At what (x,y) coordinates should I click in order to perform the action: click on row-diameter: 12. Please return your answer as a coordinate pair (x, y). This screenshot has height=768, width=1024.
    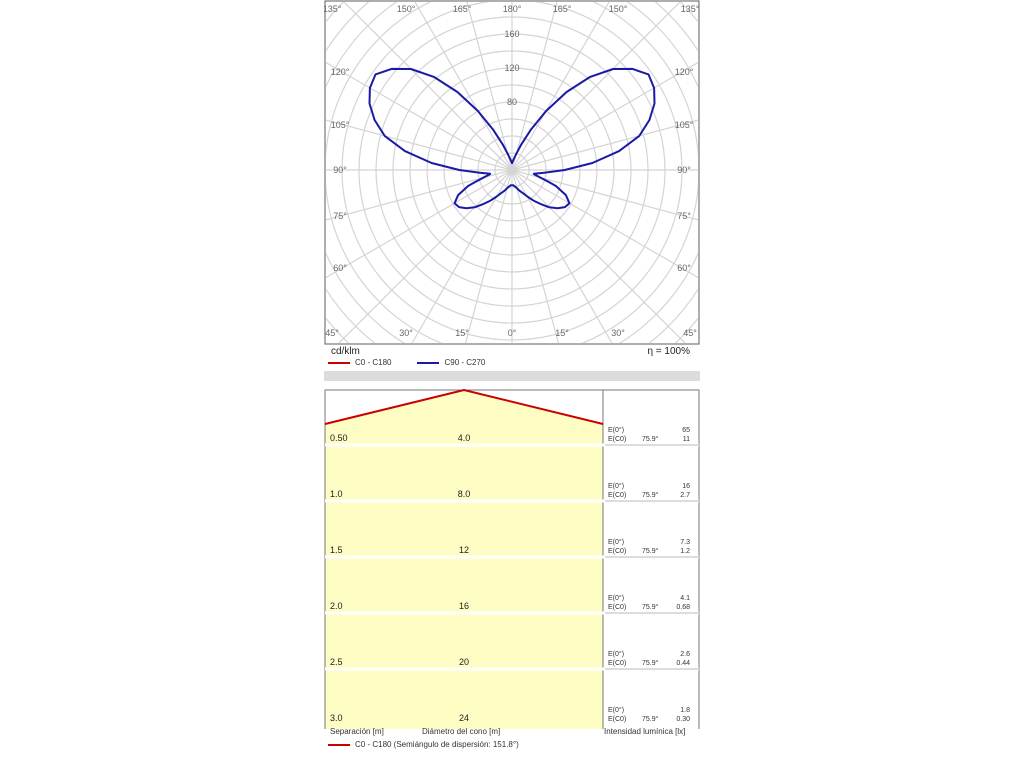
    Looking at the image, I should click on (464, 550).